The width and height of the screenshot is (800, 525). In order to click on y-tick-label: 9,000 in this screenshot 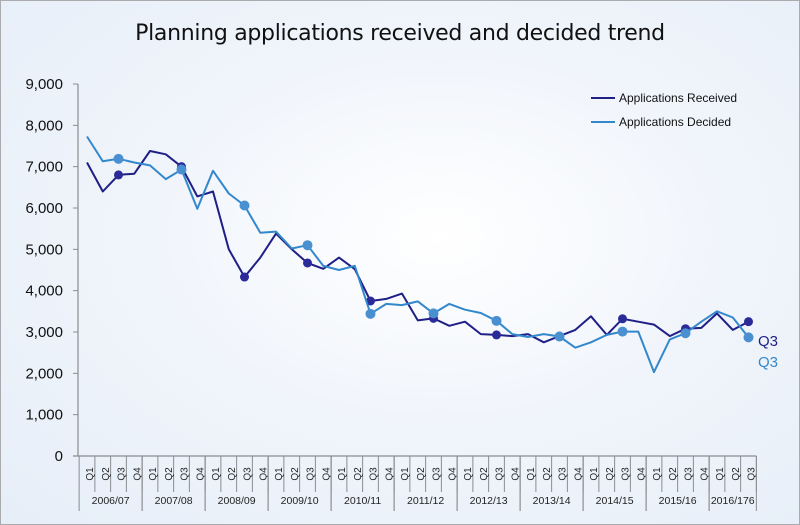, I will do `click(44, 84)`.